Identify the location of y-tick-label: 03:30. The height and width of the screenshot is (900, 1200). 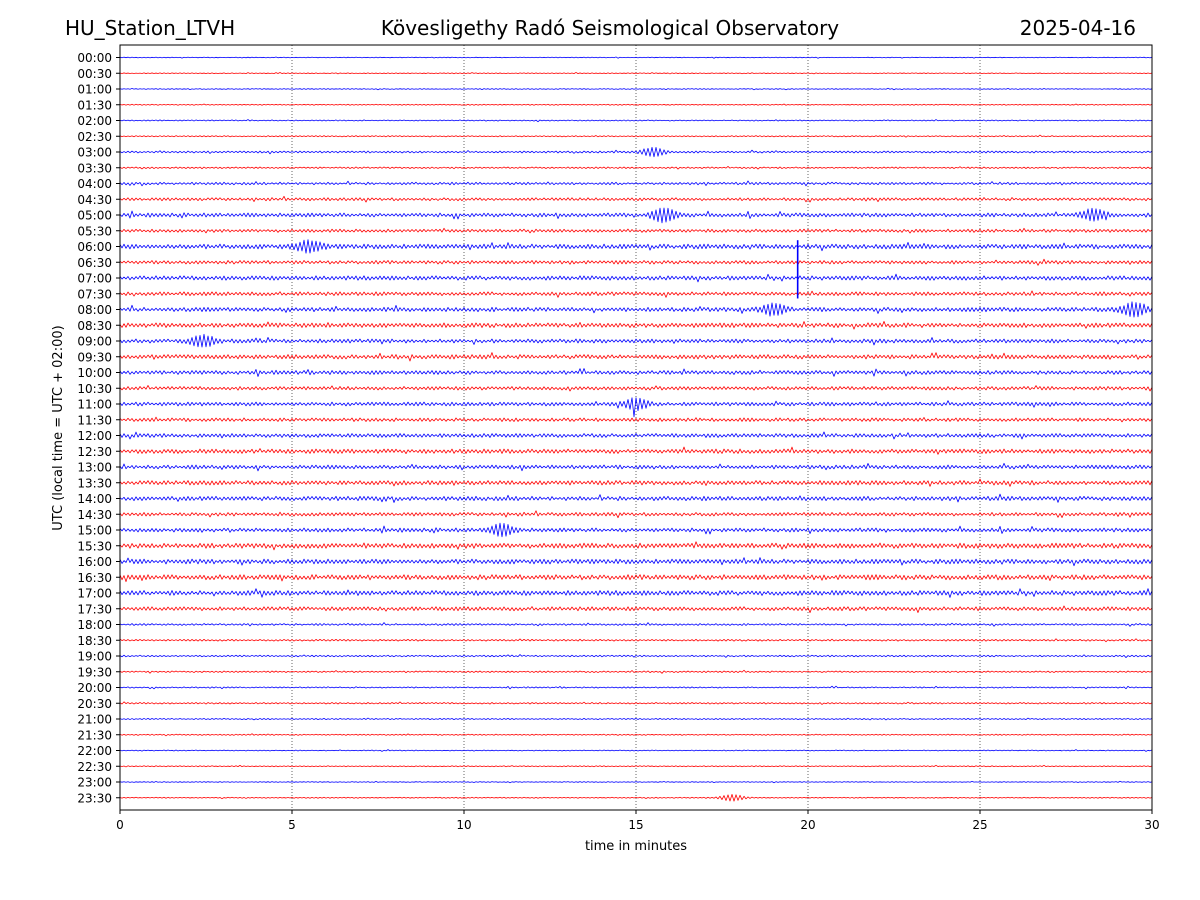
(94, 168).